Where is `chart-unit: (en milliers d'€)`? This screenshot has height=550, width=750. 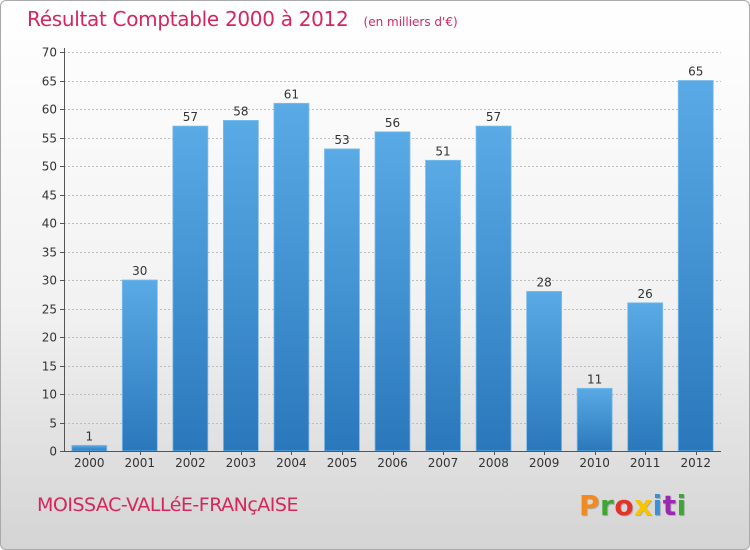
chart-unit: (en milliers d'€) is located at coordinates (410, 22).